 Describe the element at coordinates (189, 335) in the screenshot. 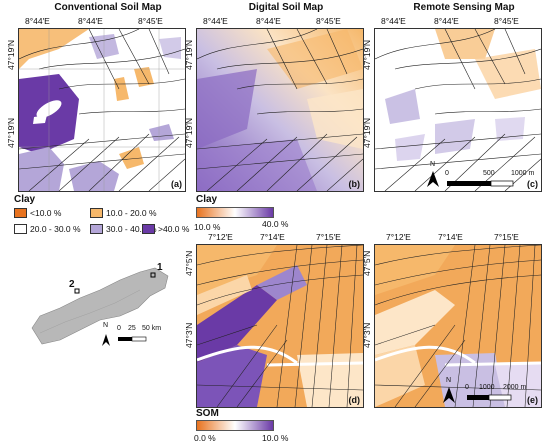

I see `lat-label: 47°3′N` at that location.